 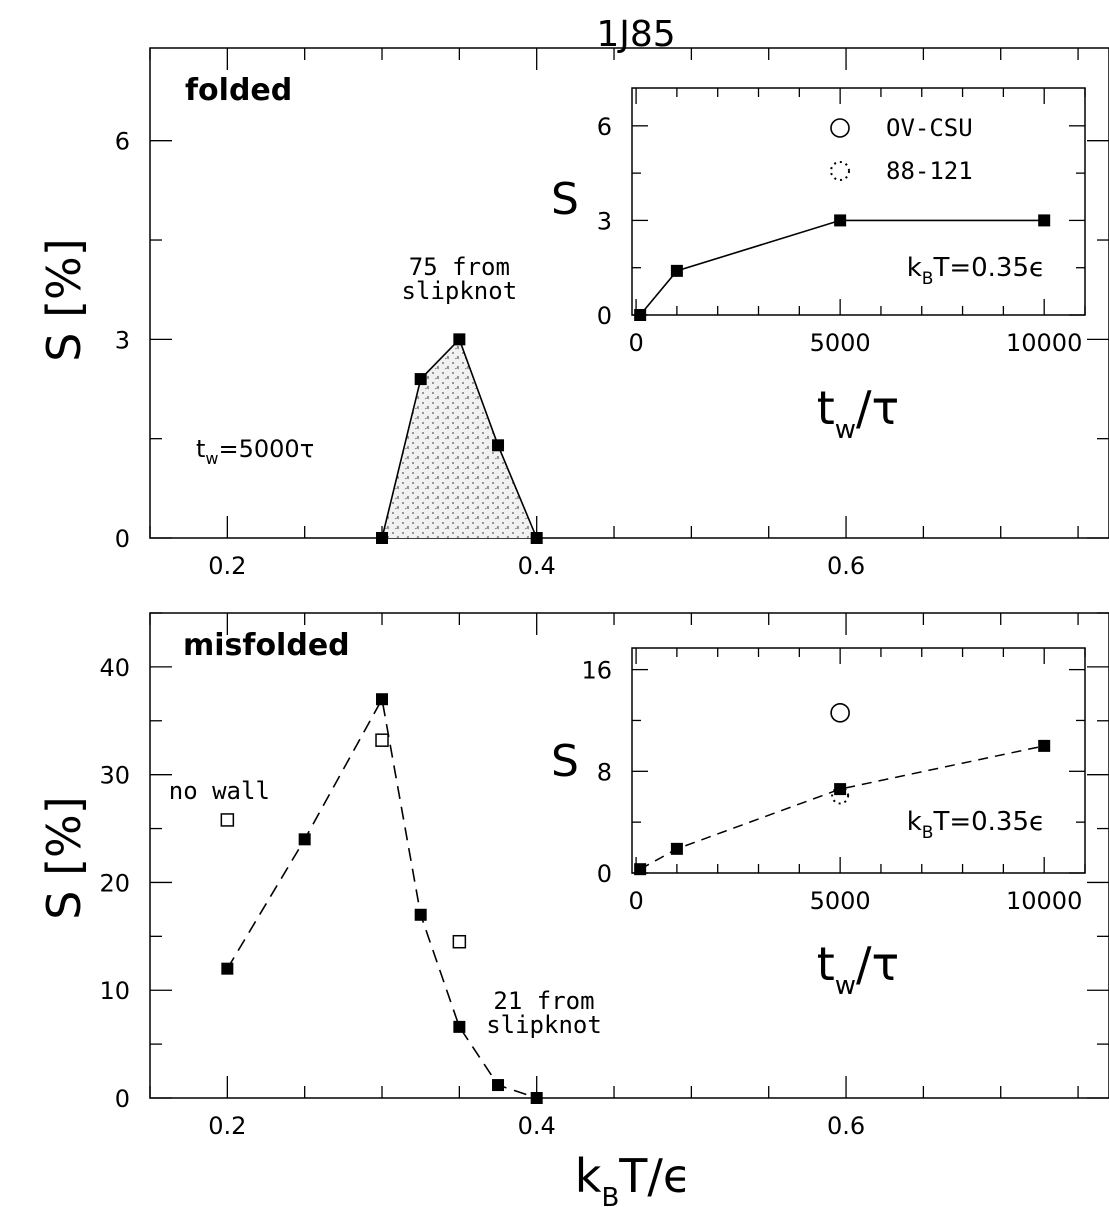 I want to click on y-tick-label: 20, so click(x=114, y=883).